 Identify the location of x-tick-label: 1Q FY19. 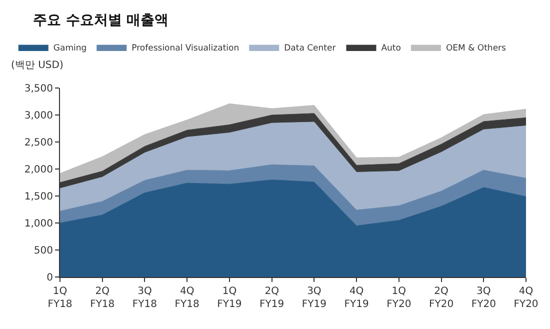
(229, 298).